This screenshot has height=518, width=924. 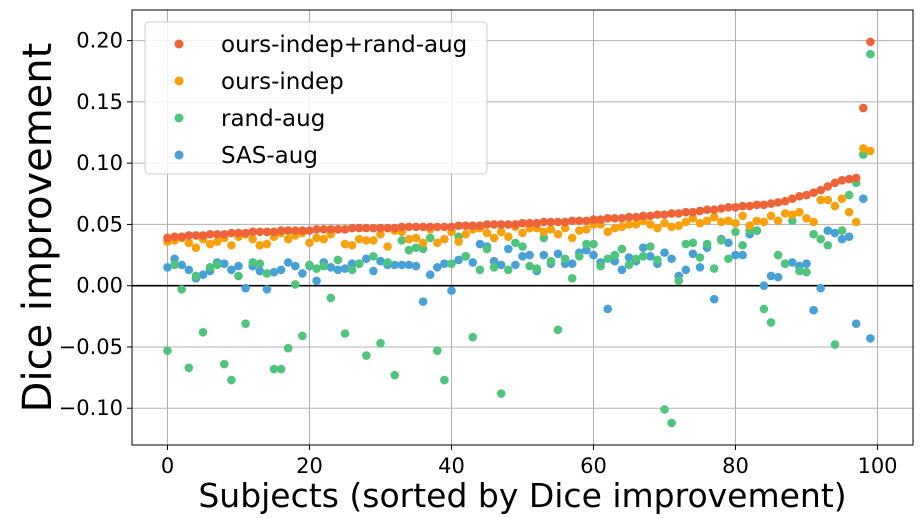 I want to click on legend-marker, so click(x=179, y=81).